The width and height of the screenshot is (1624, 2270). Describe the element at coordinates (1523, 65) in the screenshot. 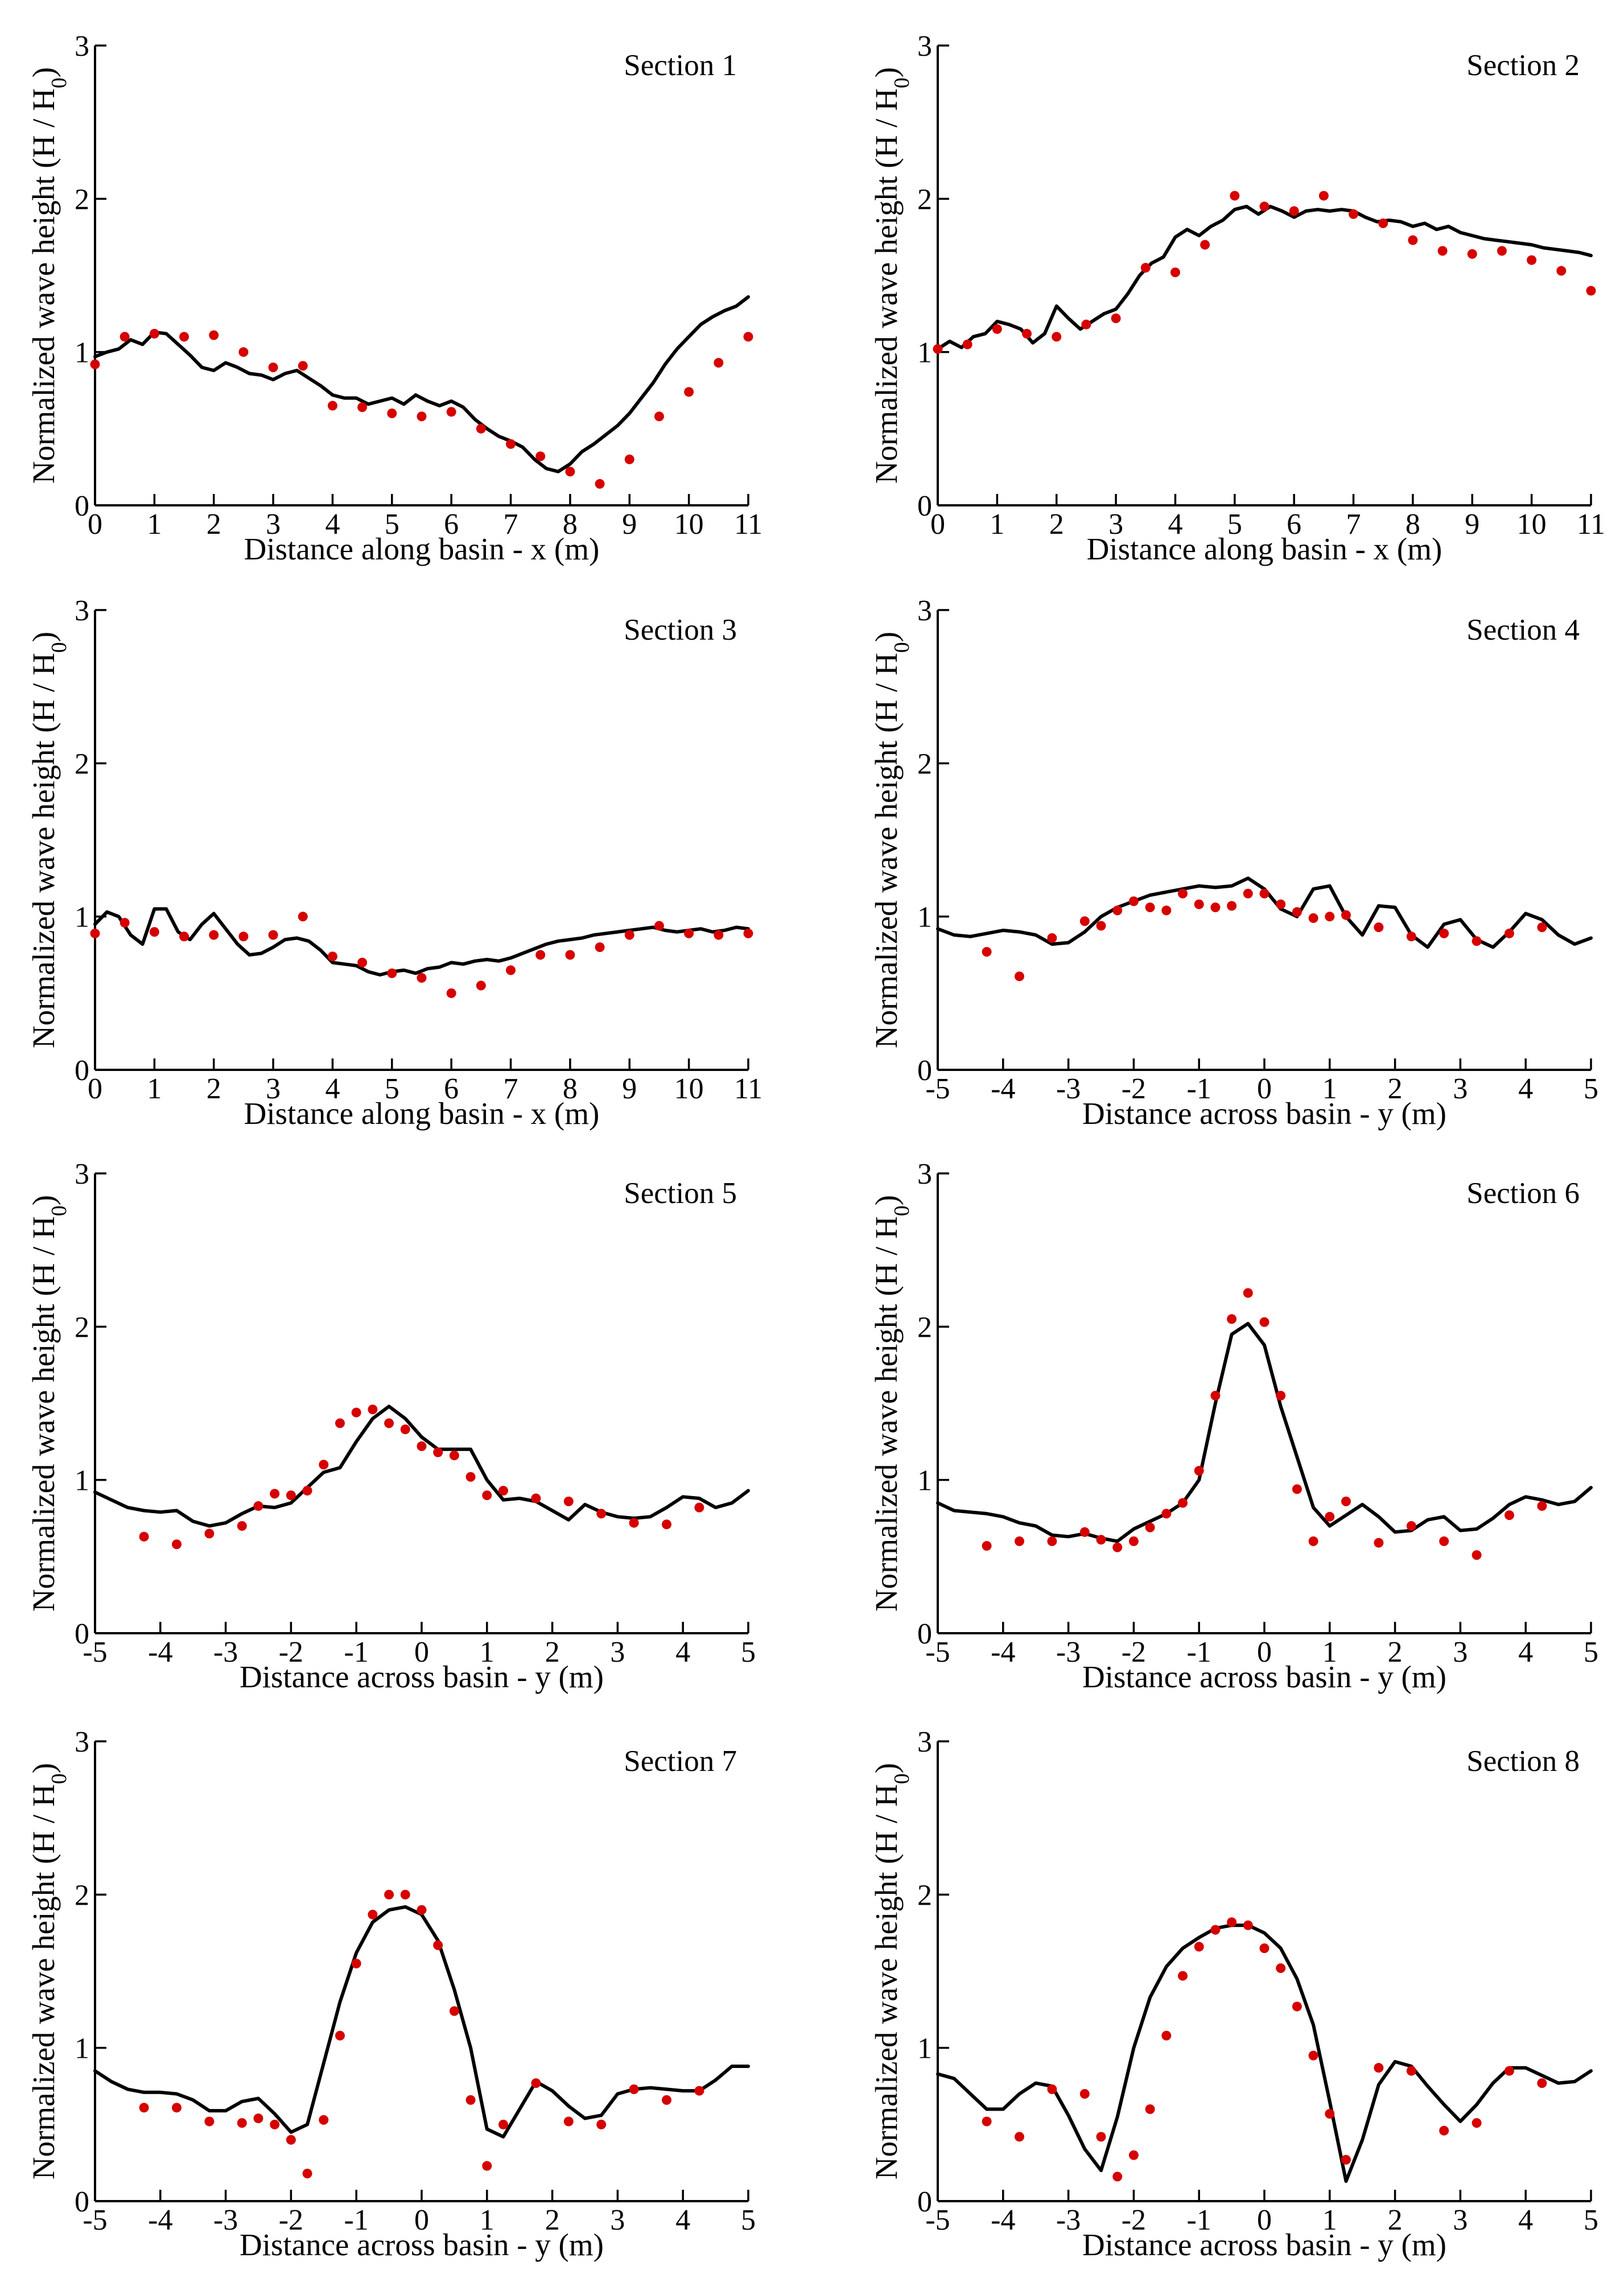

I see `panel-title: Section 2` at that location.